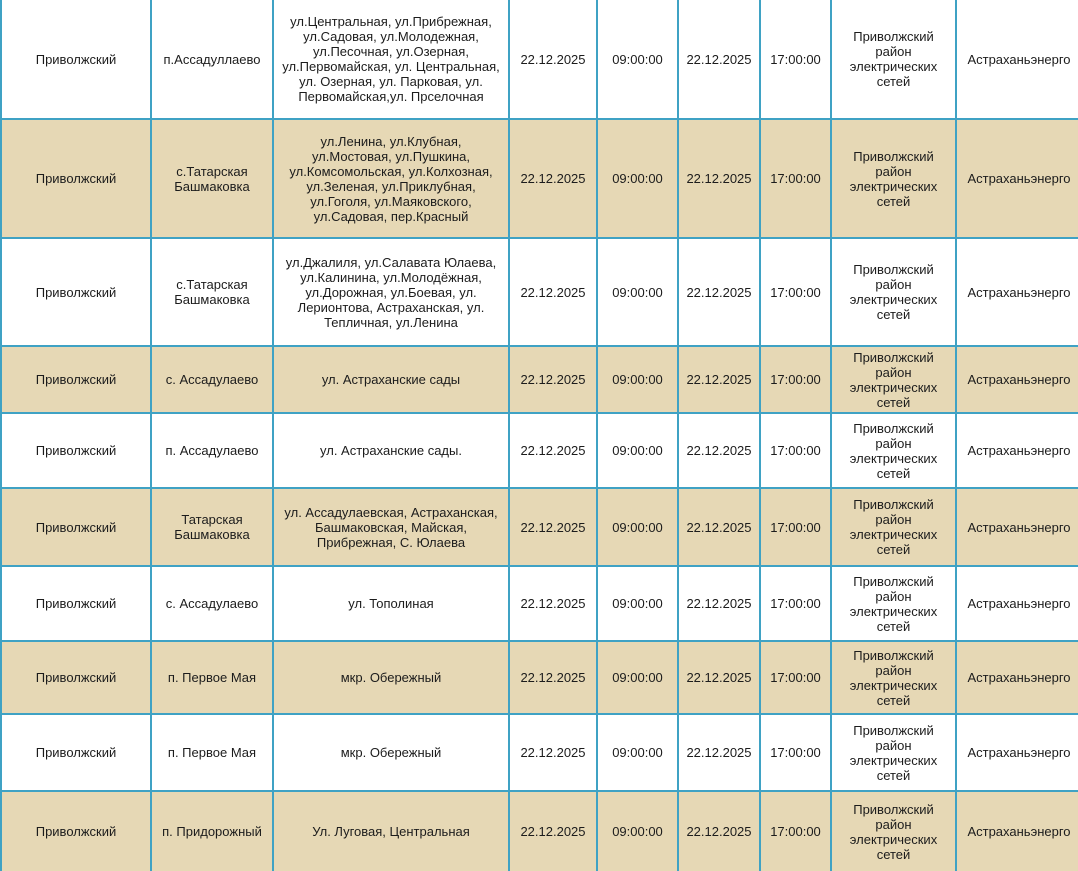 Image resolution: width=1078 pixels, height=871 pixels. What do you see at coordinates (391, 830) in the screenshot?
I see `streets-cell: Ул. Луговая, Центральная` at bounding box center [391, 830].